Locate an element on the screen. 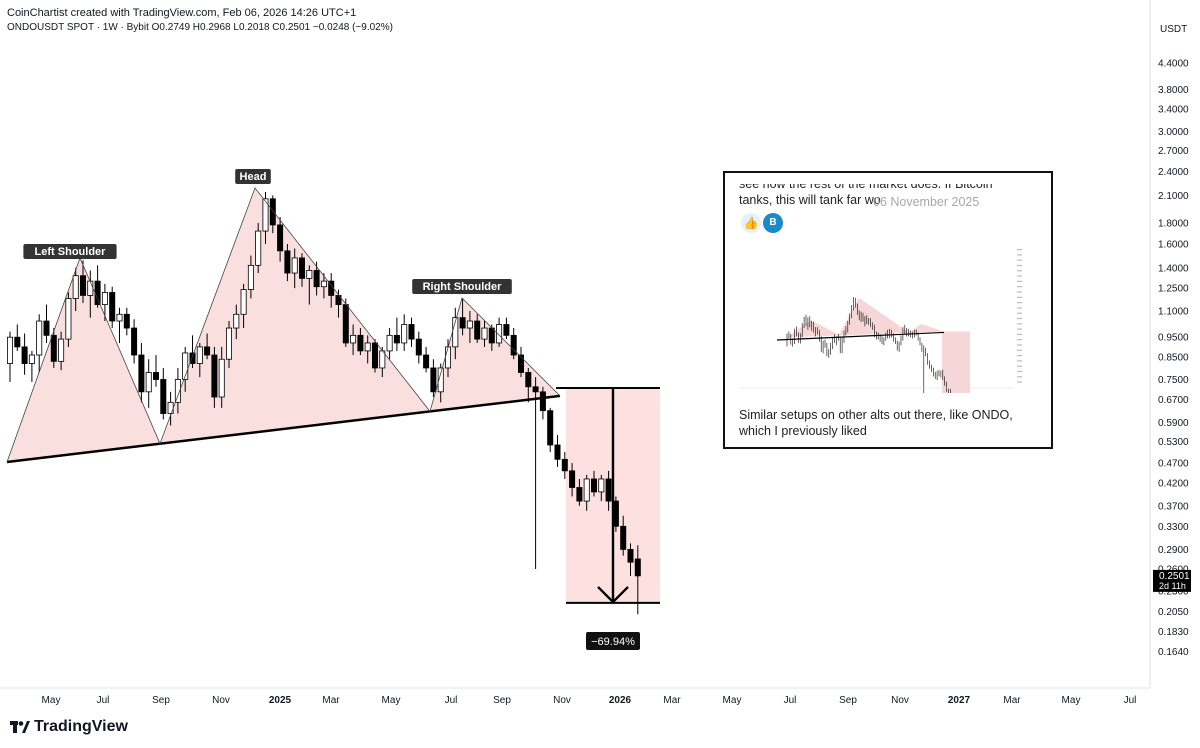  inset-tweet-text: tanks, this will tank far wo is located at coordinates (810, 200).